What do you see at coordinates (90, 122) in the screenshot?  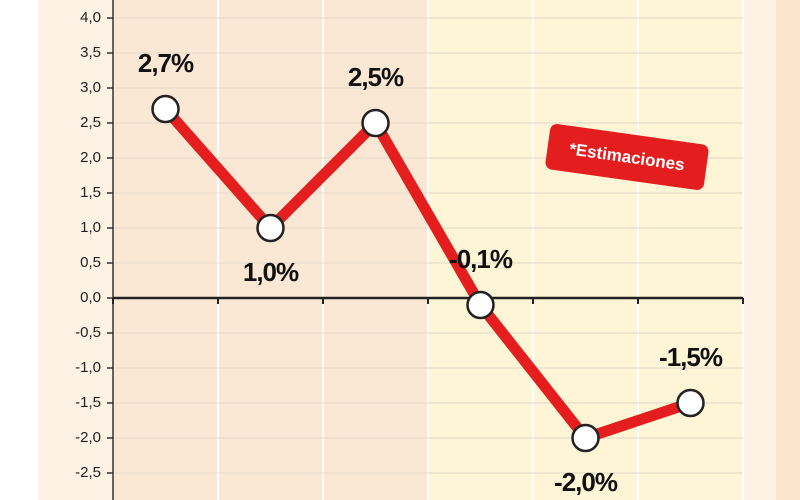 I see `y-tick-label: 2,5` at bounding box center [90, 122].